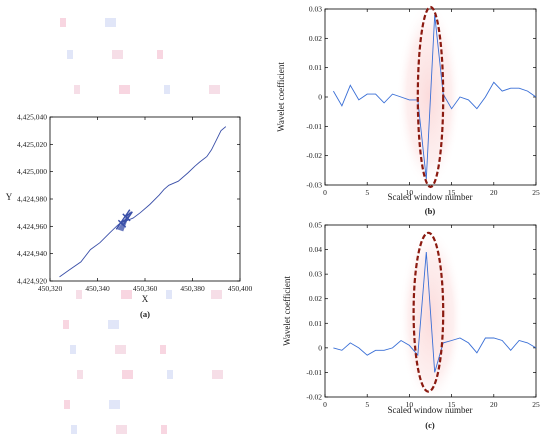  What do you see at coordinates (143, 202) in the screenshot?
I see `panel-a-track-line` at bounding box center [143, 202].